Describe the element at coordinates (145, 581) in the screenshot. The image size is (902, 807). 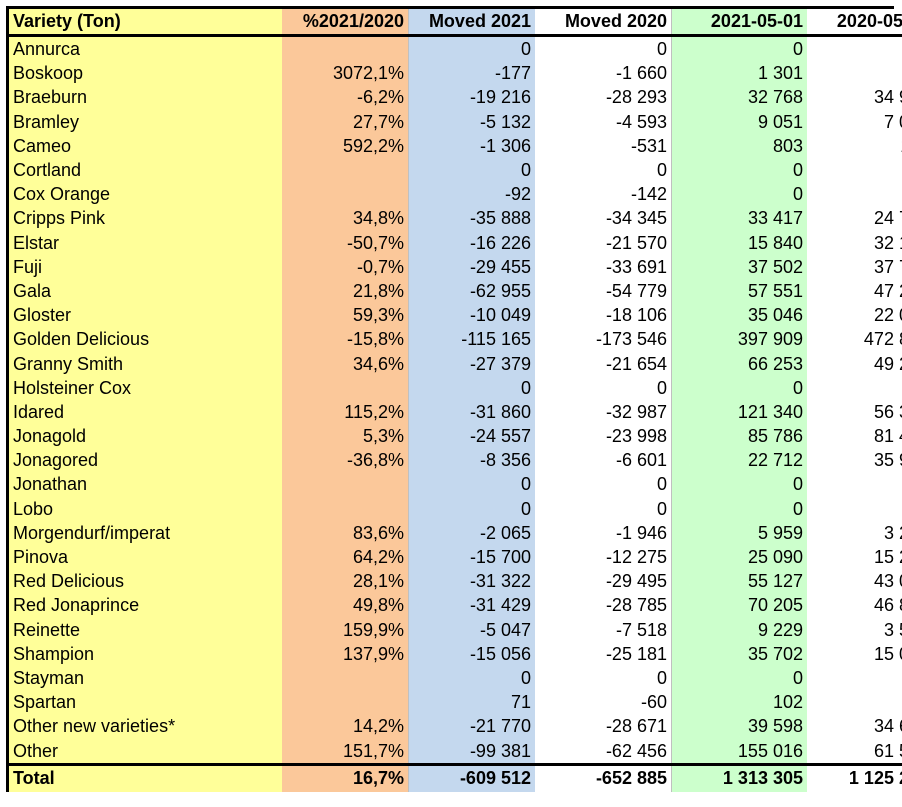
I see `cell-variety: Red Delicious` at that location.